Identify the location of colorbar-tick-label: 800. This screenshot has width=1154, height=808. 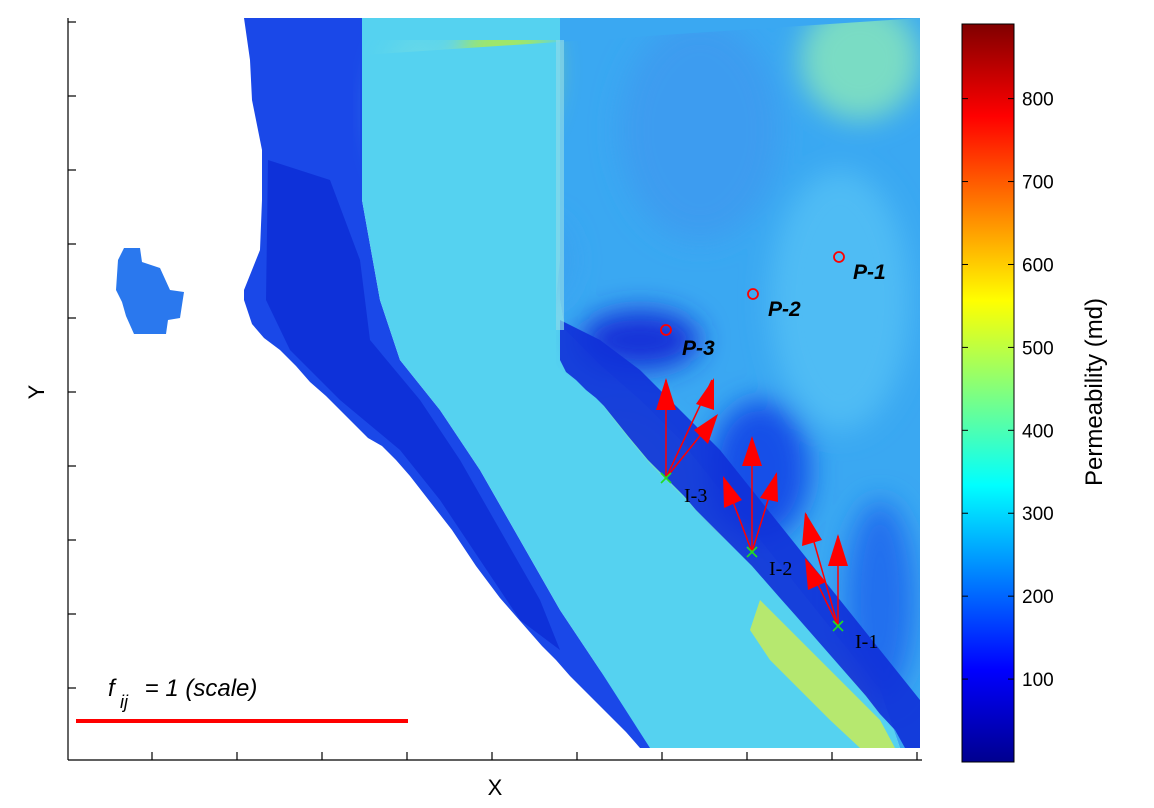
(1038, 100).